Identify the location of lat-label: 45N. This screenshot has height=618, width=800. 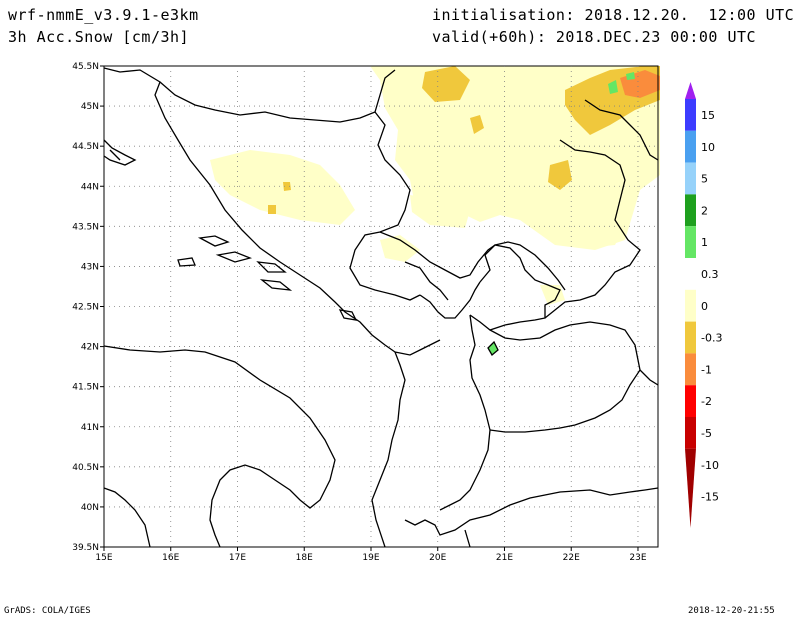
(90, 107).